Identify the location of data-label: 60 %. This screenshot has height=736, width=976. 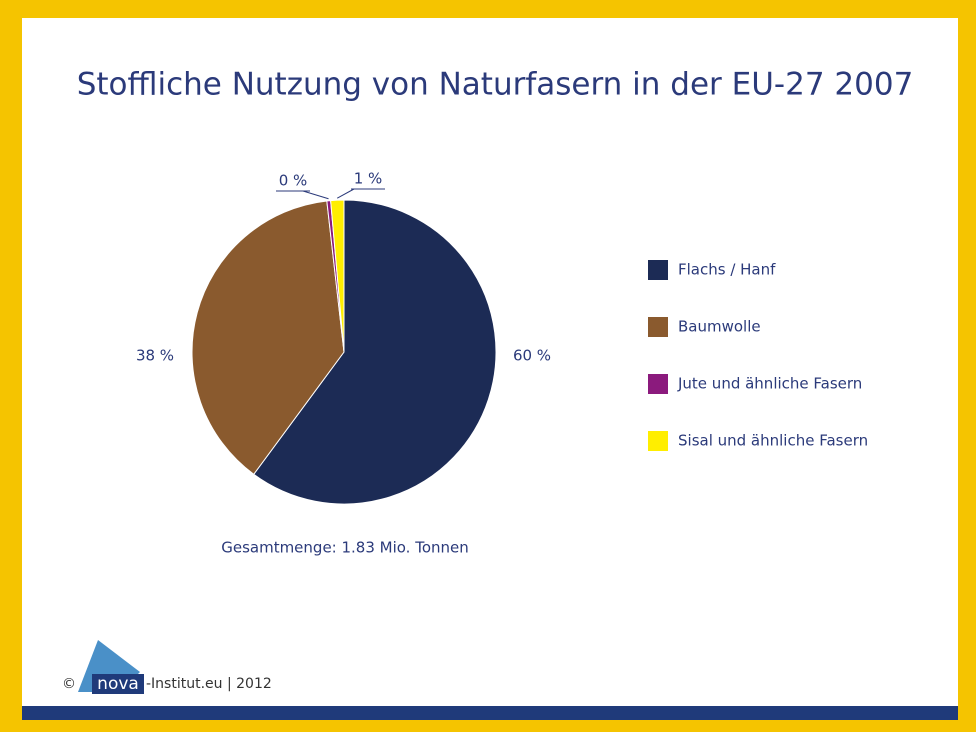
(532, 356).